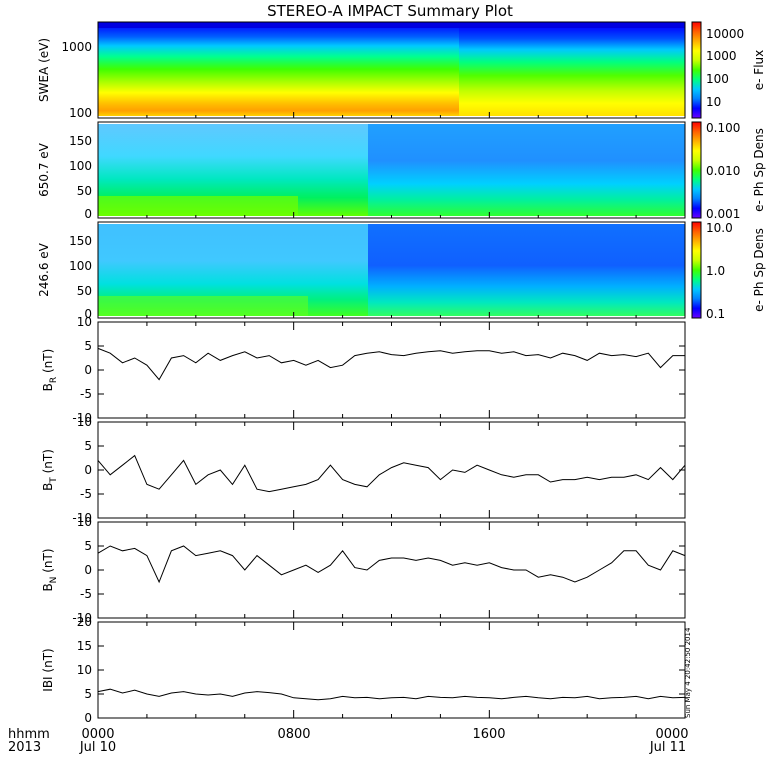 This screenshot has height=780, width=780. I want to click on bt-ytick-label: -5, so click(86, 494).